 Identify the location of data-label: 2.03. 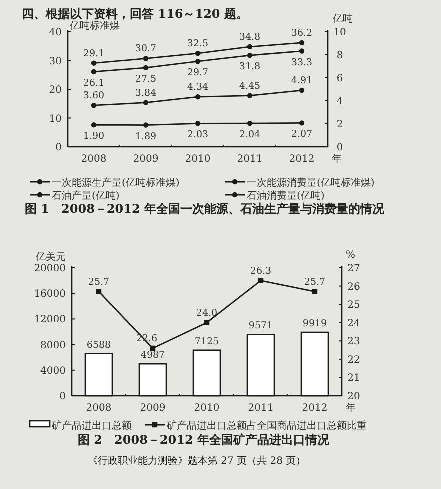
(198, 135).